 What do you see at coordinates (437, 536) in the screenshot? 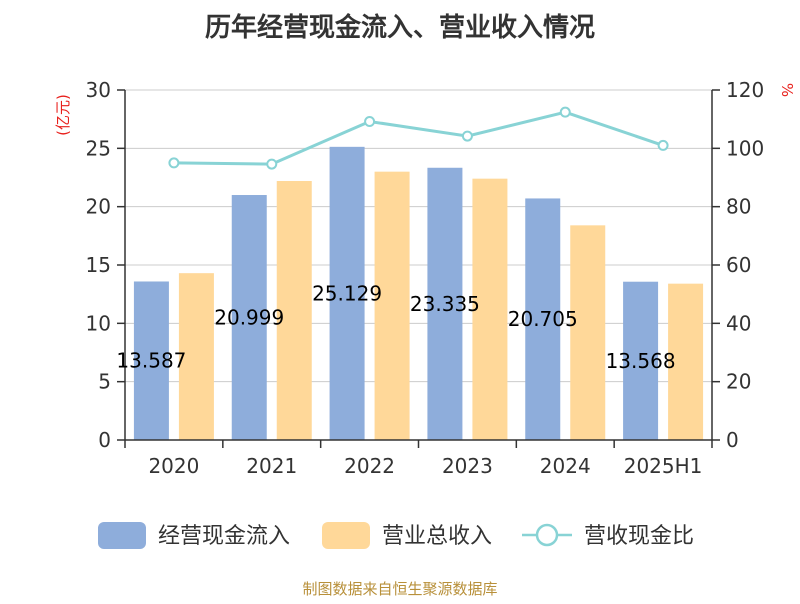
I see `legend-label: 营业总收入` at bounding box center [437, 536].